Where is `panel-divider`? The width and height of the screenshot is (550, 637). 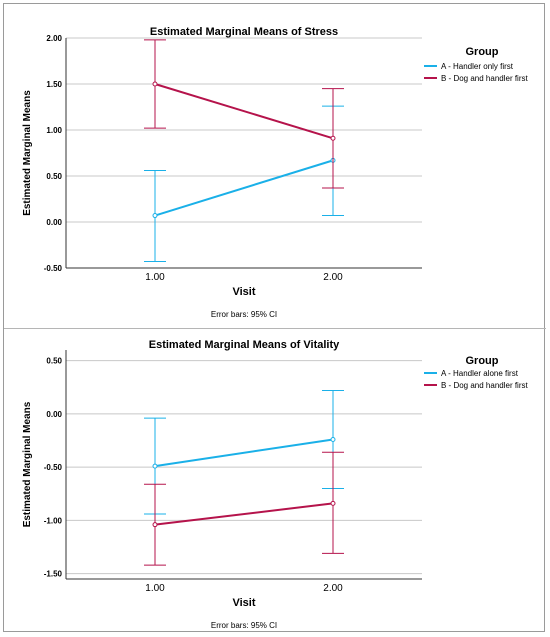 panel-divider is located at coordinates (275, 328).